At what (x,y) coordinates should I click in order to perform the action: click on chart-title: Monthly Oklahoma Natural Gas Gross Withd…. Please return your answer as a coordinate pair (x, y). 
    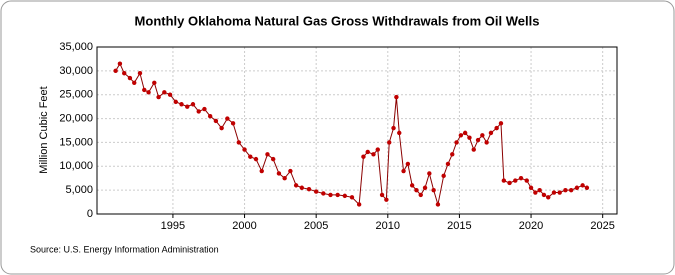
    Looking at the image, I should click on (337, 20).